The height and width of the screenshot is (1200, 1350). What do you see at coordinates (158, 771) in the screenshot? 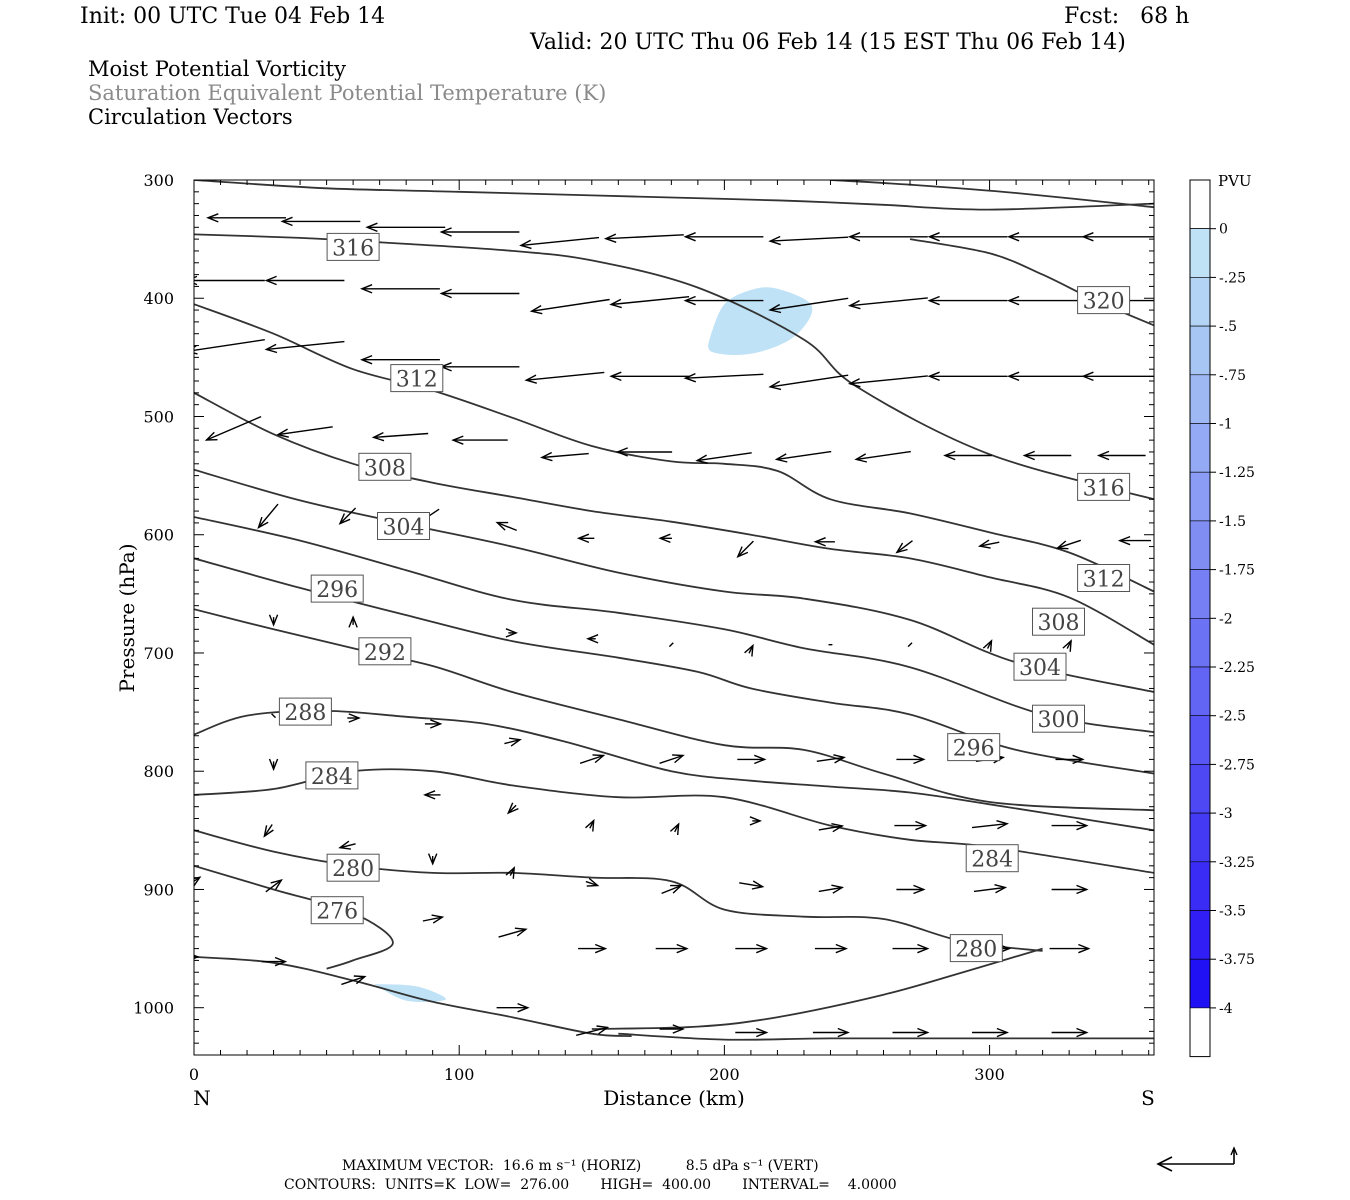
I see `y-tick-label: 800` at bounding box center [158, 771].